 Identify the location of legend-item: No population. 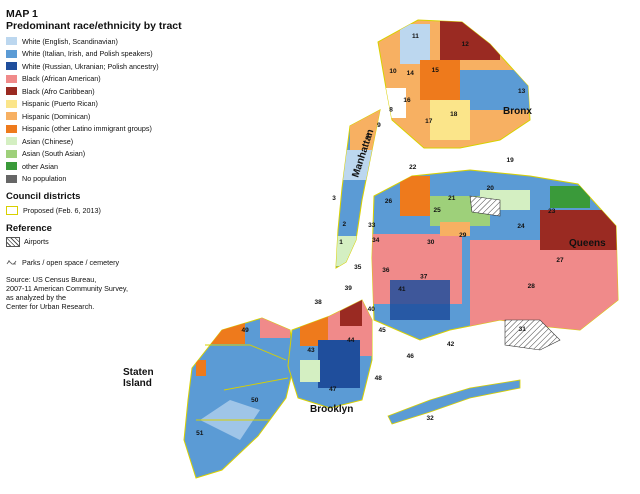
(111, 179).